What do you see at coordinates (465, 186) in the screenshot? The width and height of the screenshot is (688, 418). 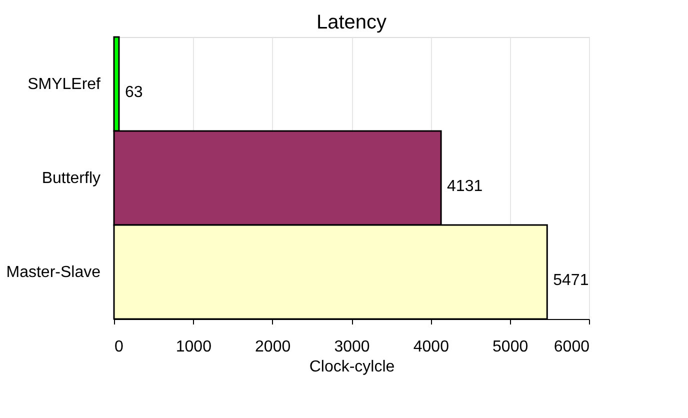 I see `data-label: 4131` at bounding box center [465, 186].